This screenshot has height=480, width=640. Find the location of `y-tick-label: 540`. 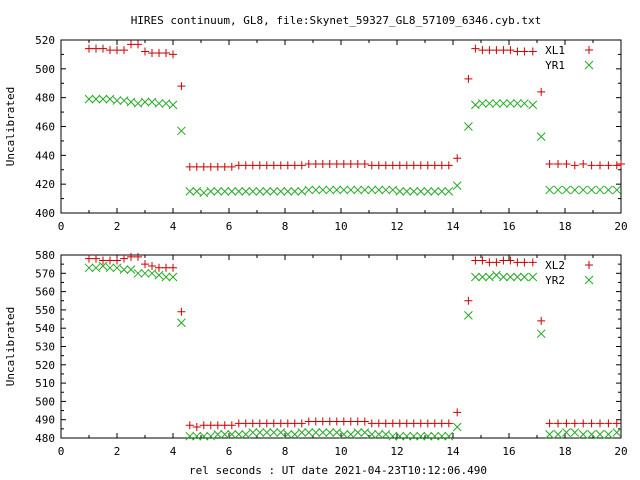

y-tick-label: 540 is located at coordinates (45, 328).